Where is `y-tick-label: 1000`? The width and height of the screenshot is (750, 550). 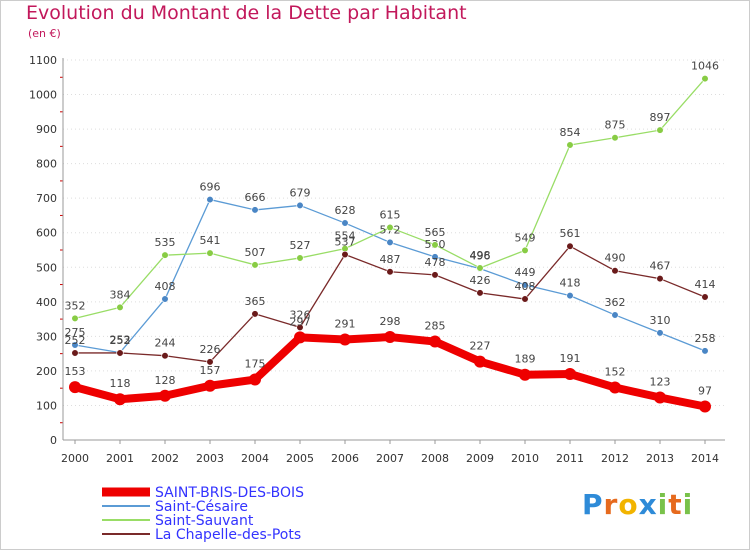 y-tick-label: 1000 is located at coordinates (43, 95).